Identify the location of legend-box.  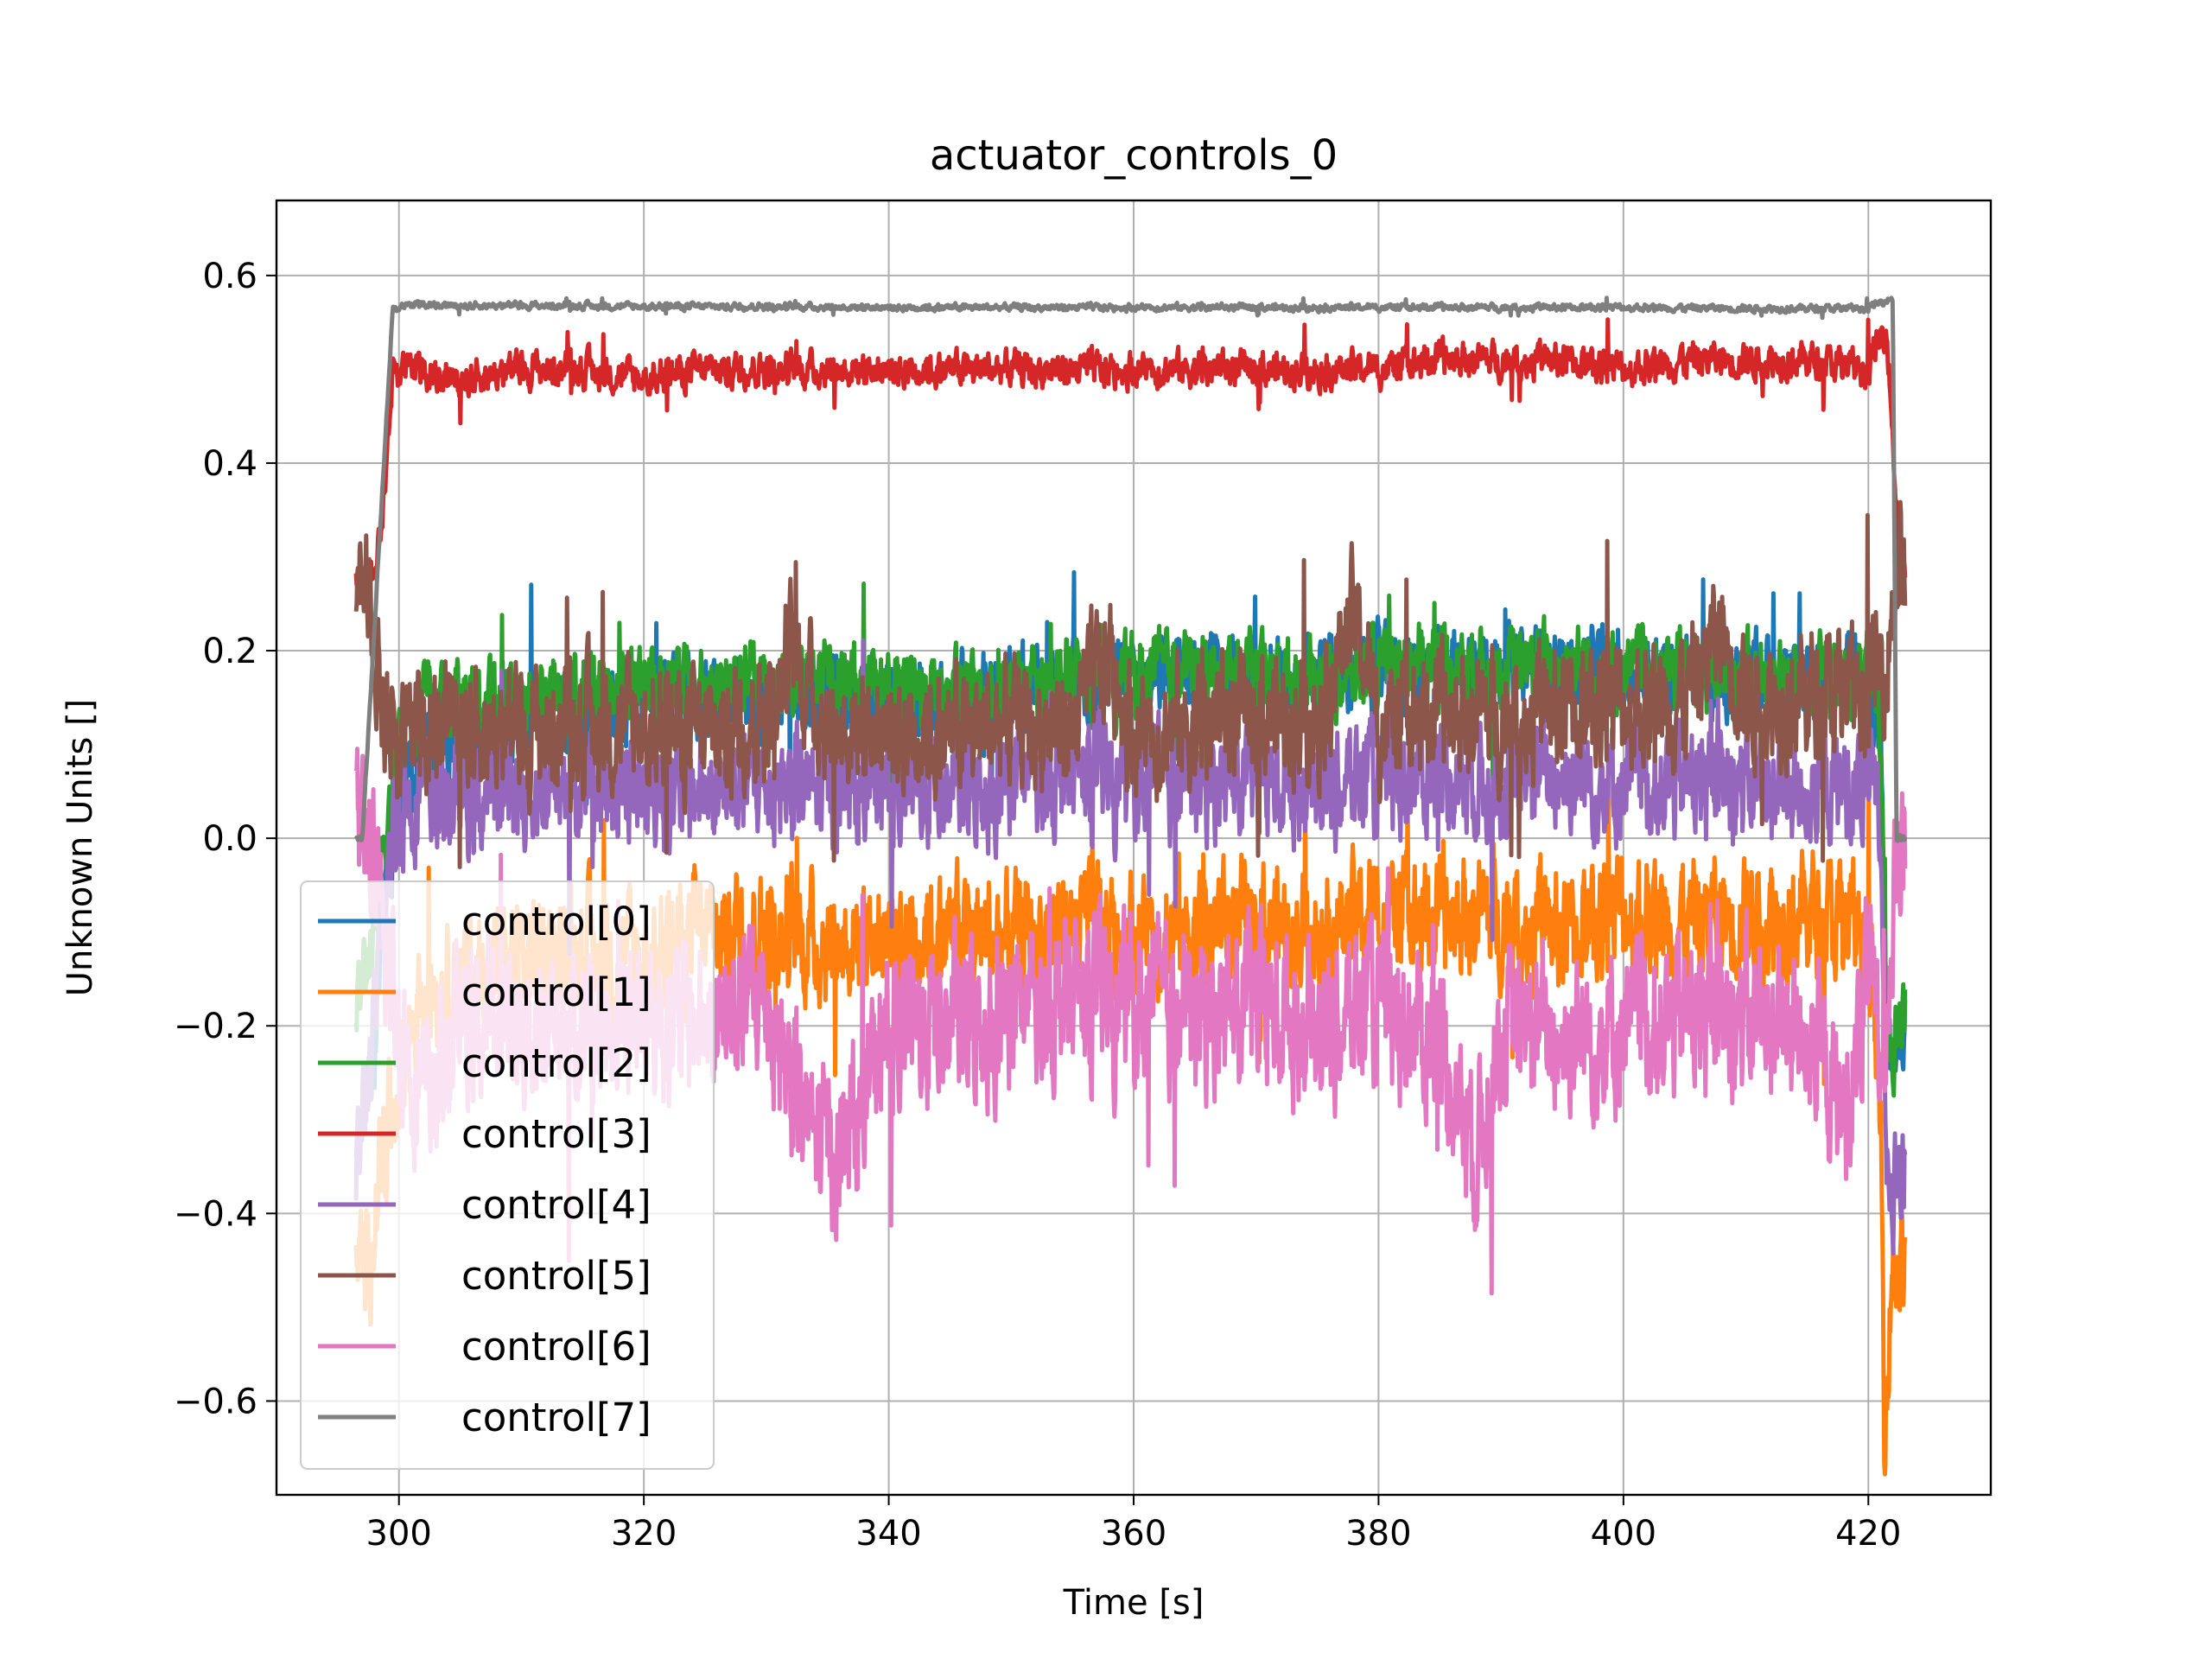
(507, 1175).